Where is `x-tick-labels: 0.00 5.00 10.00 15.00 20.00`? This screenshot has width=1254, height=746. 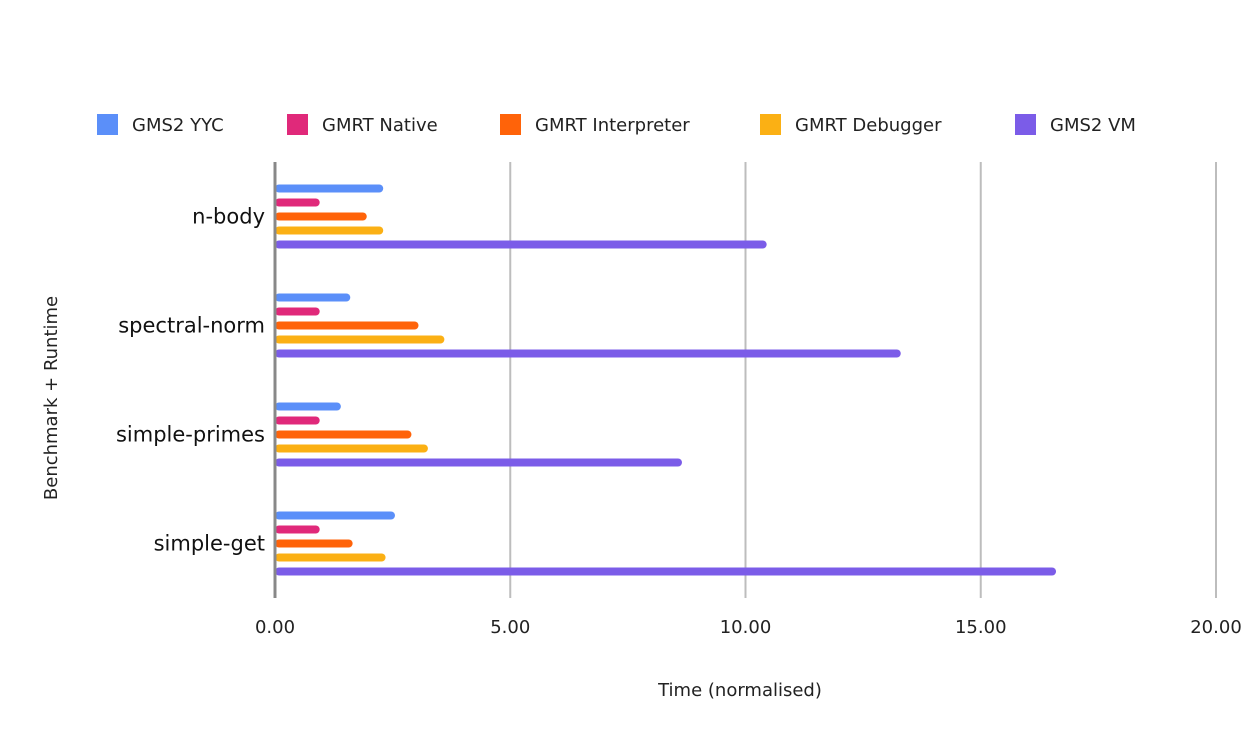 x-tick-labels: 0.00 5.00 10.00 15.00 20.00 is located at coordinates (748, 627).